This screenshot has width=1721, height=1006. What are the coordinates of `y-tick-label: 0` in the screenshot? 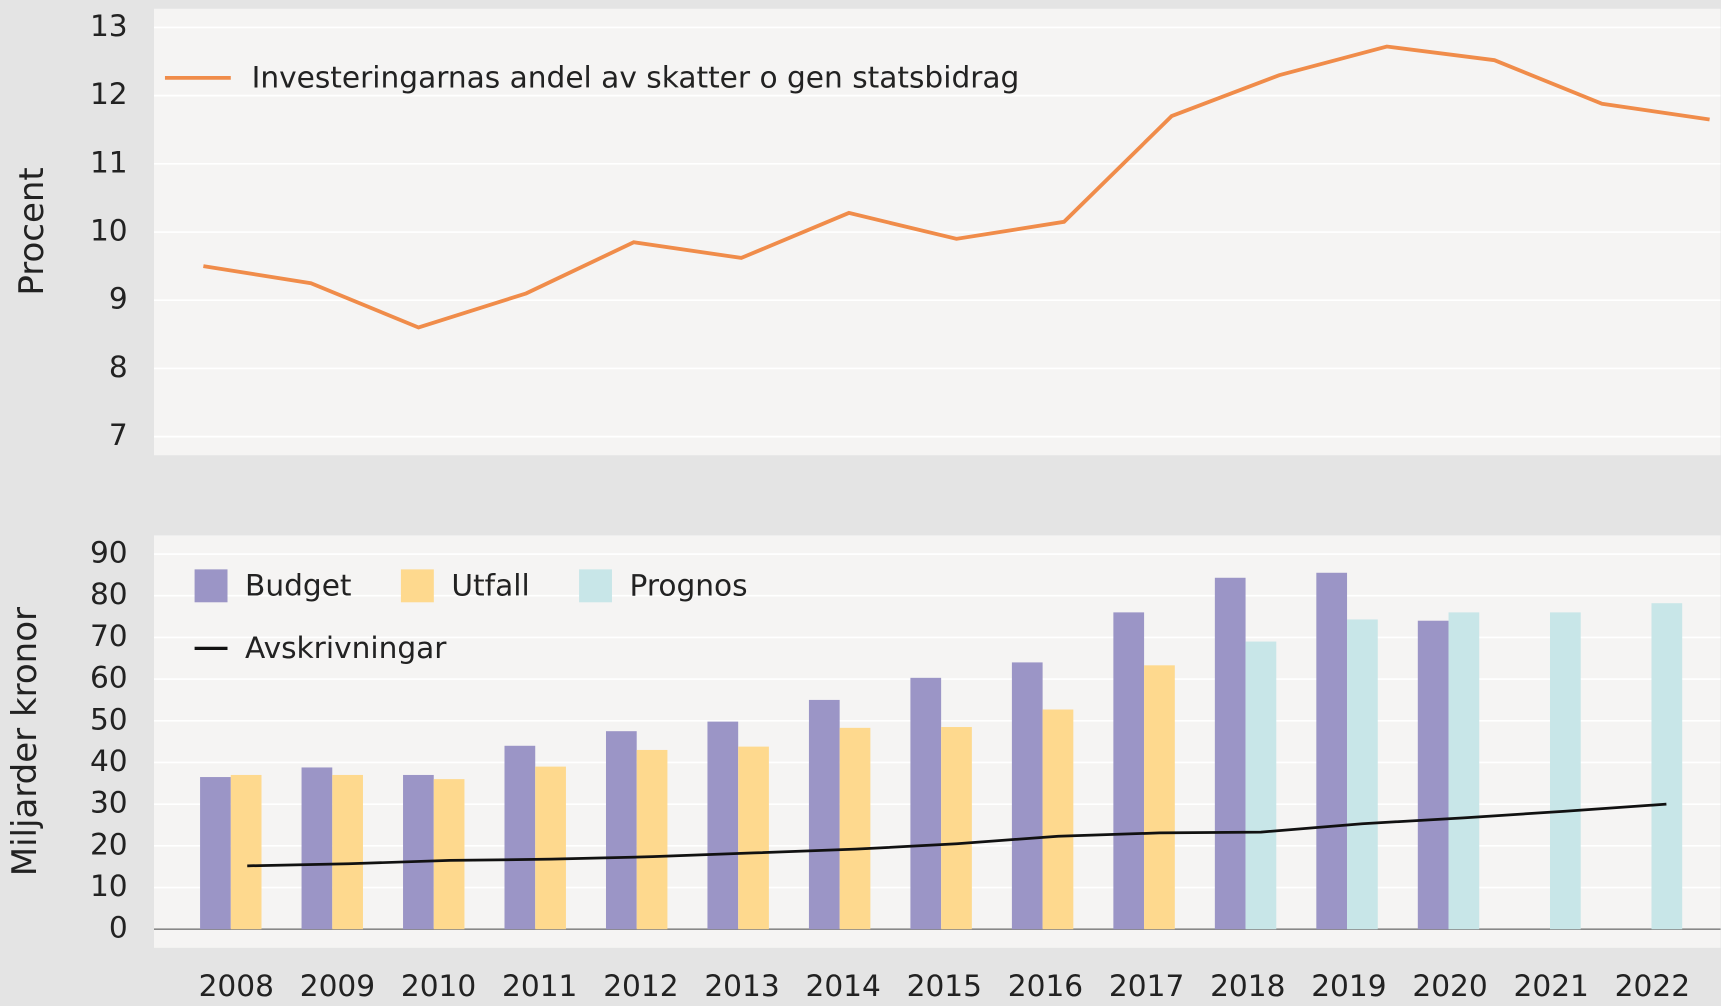 It's located at (118, 928).